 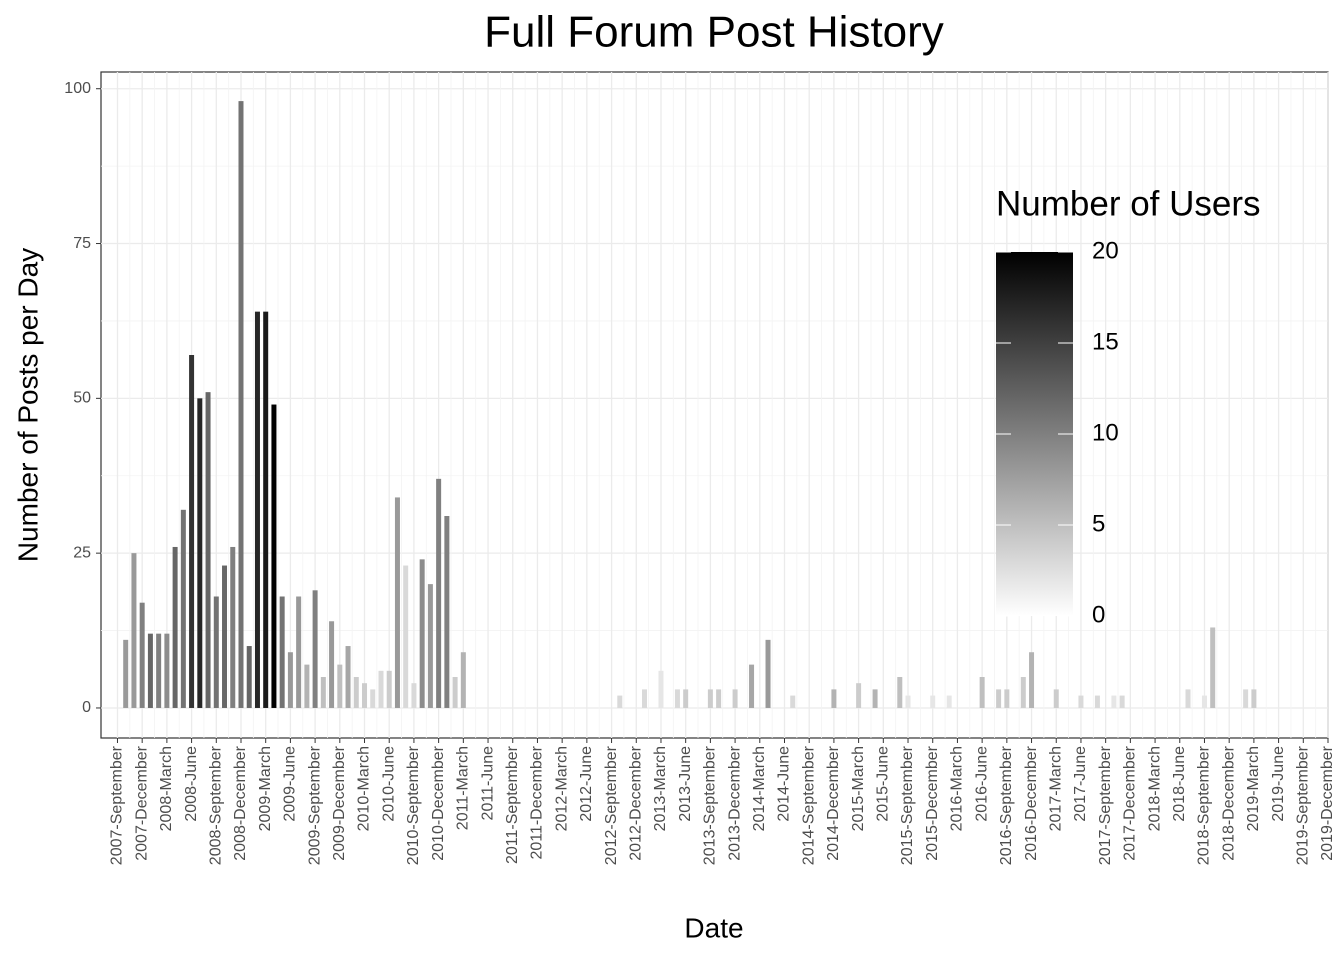 What do you see at coordinates (1179, 784) in the screenshot?
I see `x-tick-label: 2018-June` at bounding box center [1179, 784].